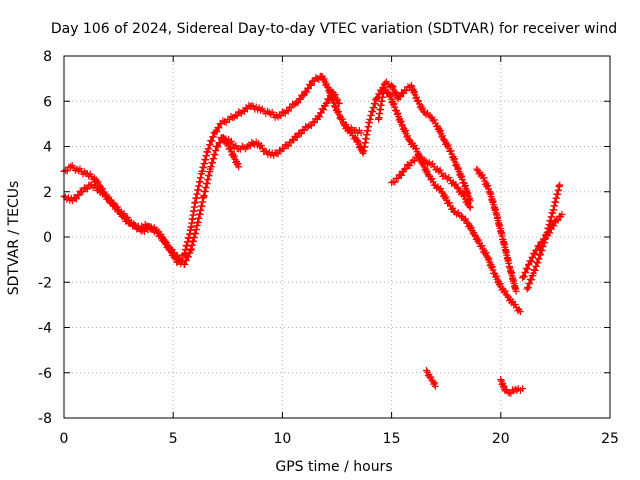  What do you see at coordinates (47, 148) in the screenshot?
I see `y-tick-label: 4` at bounding box center [47, 148].